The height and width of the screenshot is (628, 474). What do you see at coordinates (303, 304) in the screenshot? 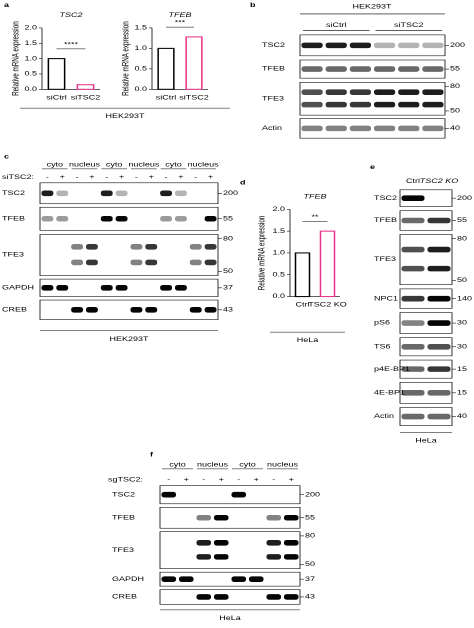
I see `x-tick-label: Ctrl` at bounding box center [303, 304].